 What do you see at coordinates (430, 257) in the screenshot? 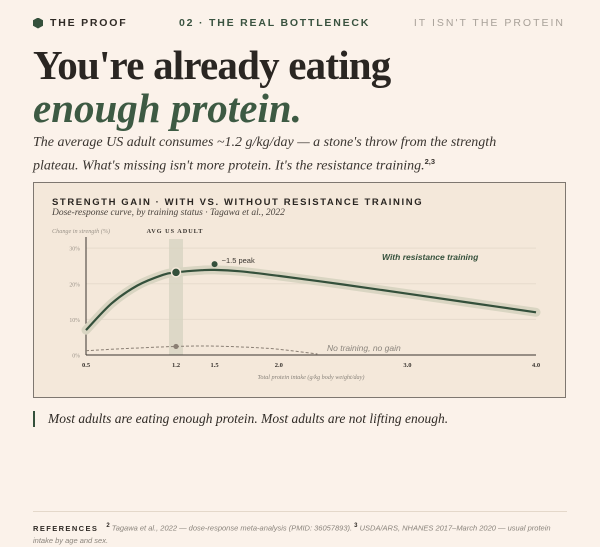
I see `trained-series-label: With resistance training` at bounding box center [430, 257].